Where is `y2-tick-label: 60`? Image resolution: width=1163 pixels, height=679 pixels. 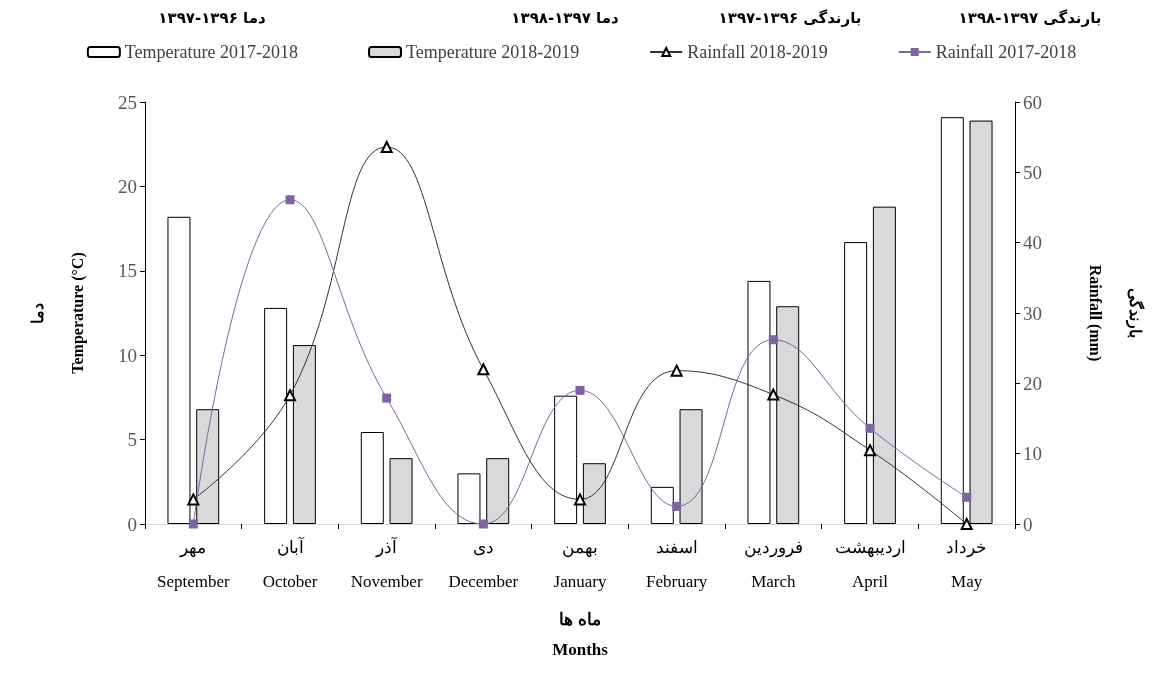
y2-tick-label: 60 is located at coordinates (1032, 102).